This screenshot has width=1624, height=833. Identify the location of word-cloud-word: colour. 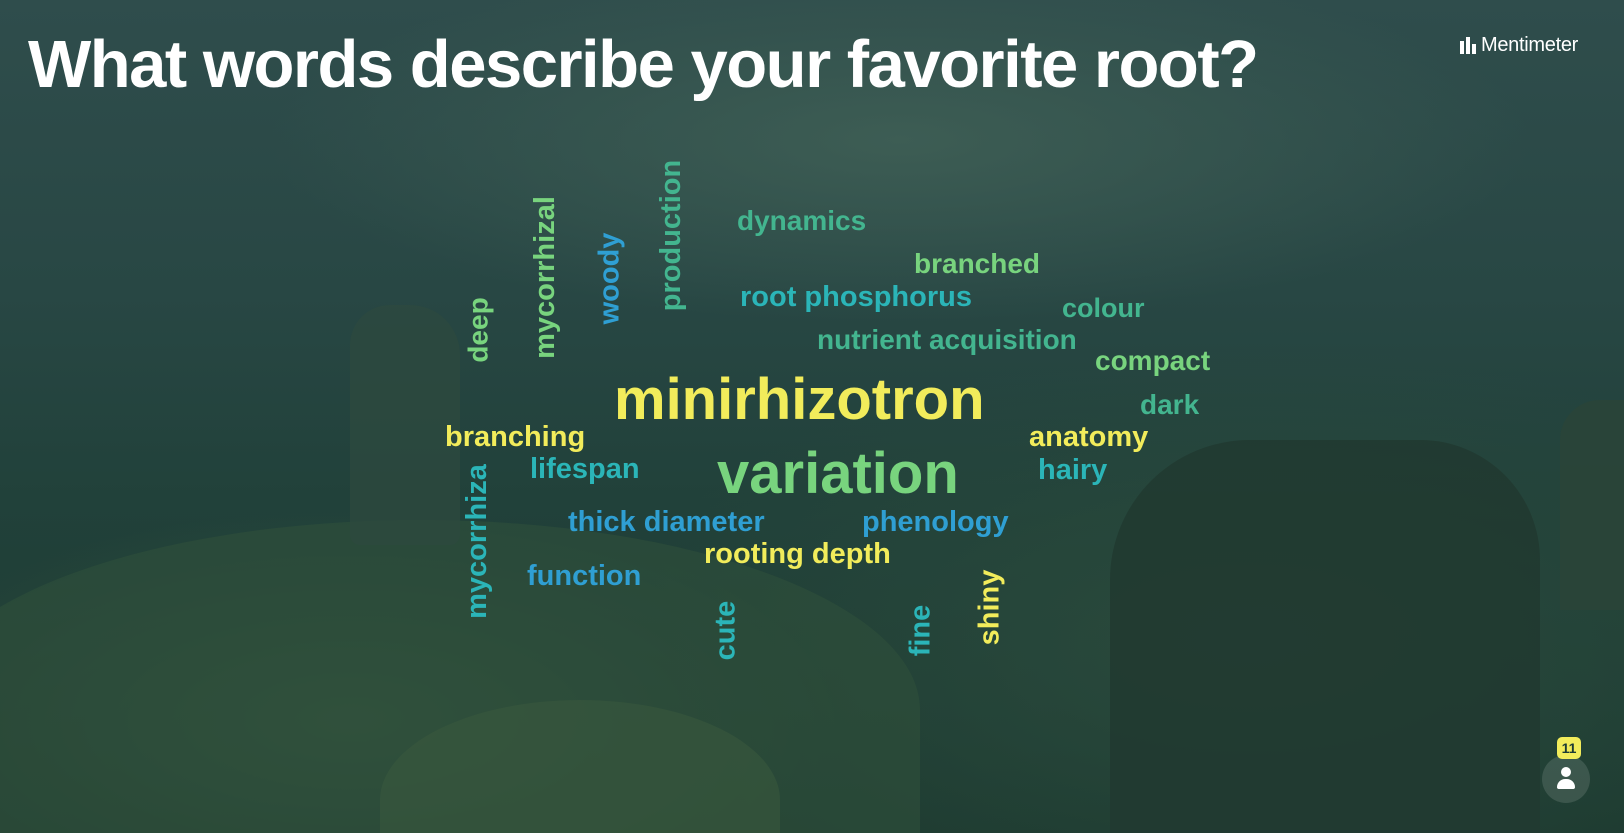
(1103, 308).